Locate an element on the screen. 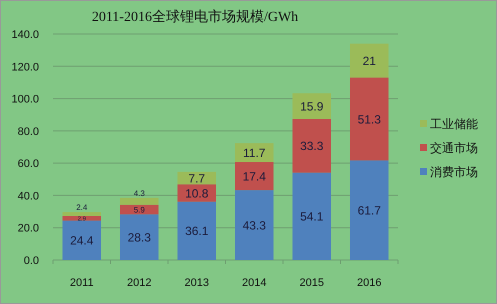 Image resolution: width=497 pixels, height=304 pixels. data-label: 51.3 is located at coordinates (370, 119).